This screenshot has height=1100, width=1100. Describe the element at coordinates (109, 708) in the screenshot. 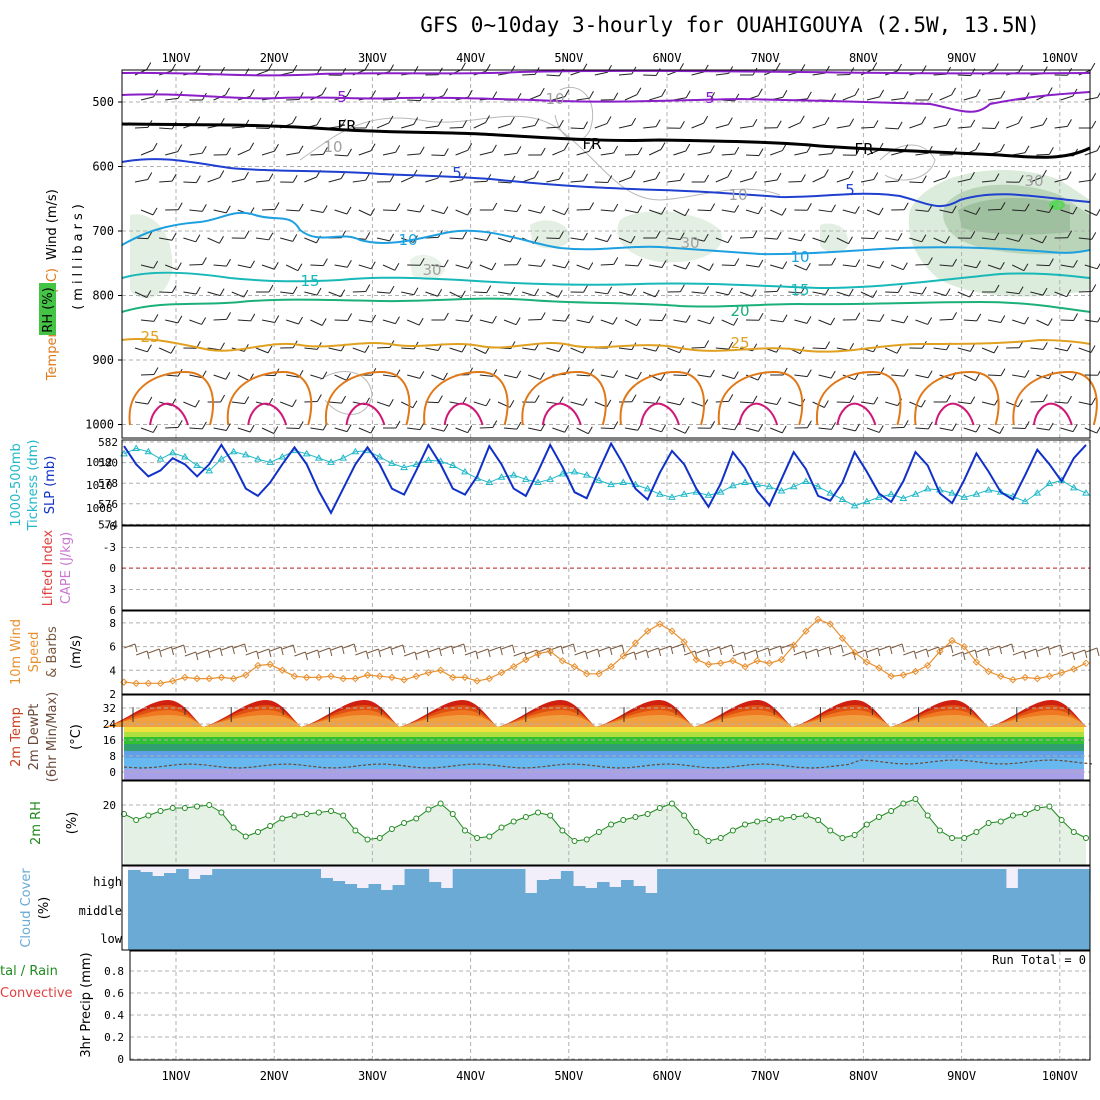

I see `temp2m-tick-label: 32` at that location.